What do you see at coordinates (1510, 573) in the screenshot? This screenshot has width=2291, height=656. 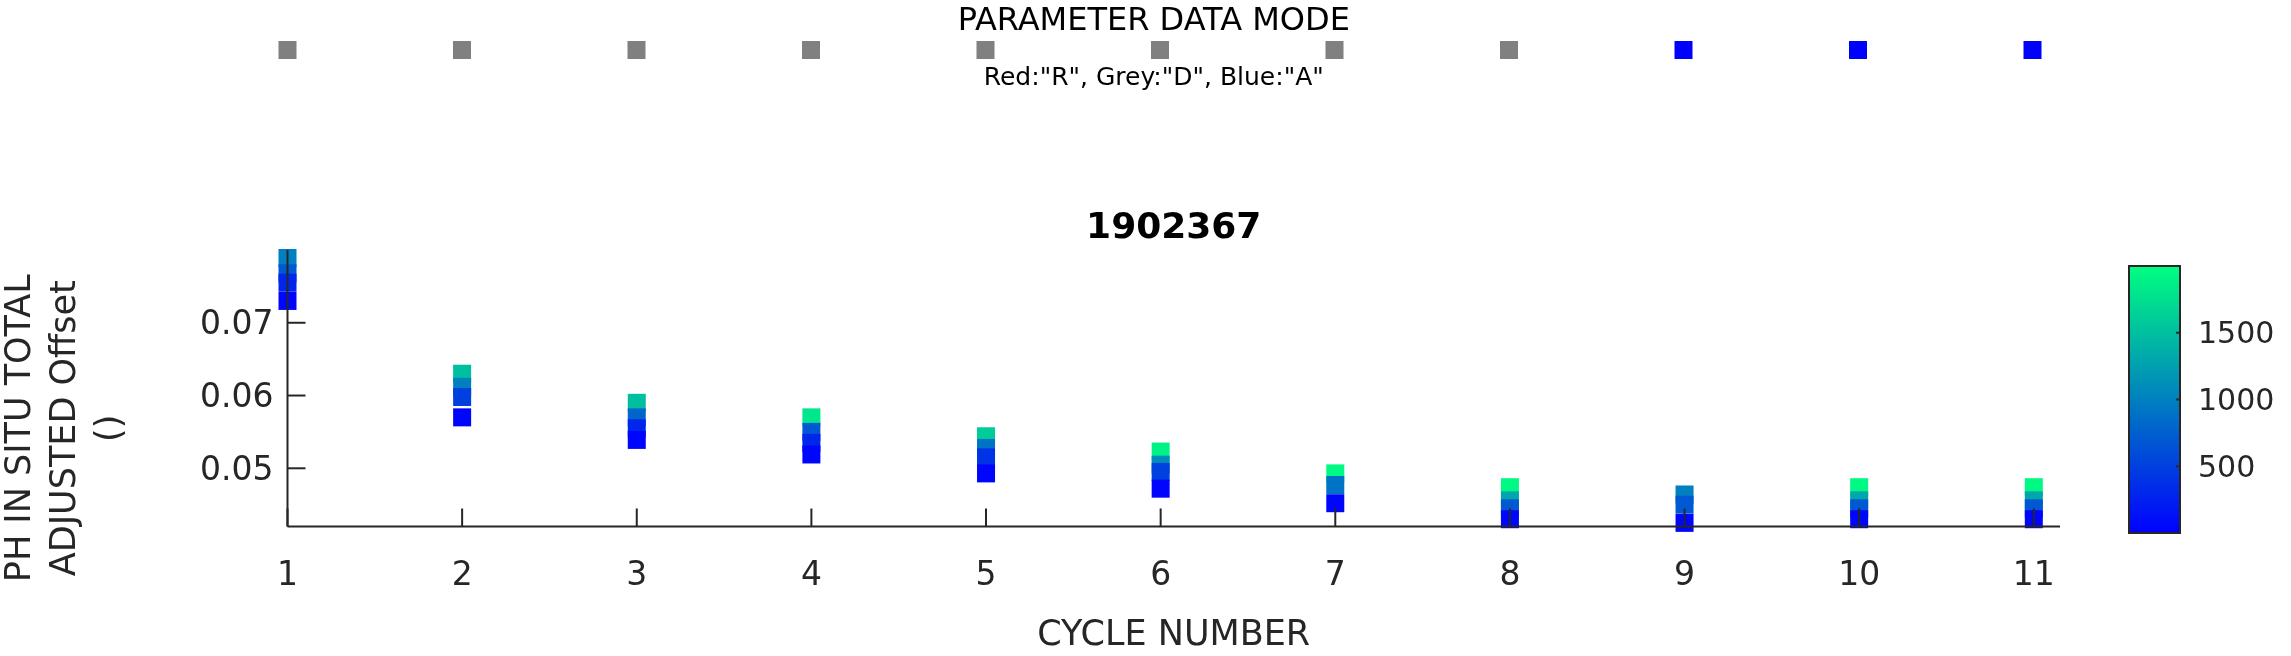 I see `x-tick-label: 8` at bounding box center [1510, 573].